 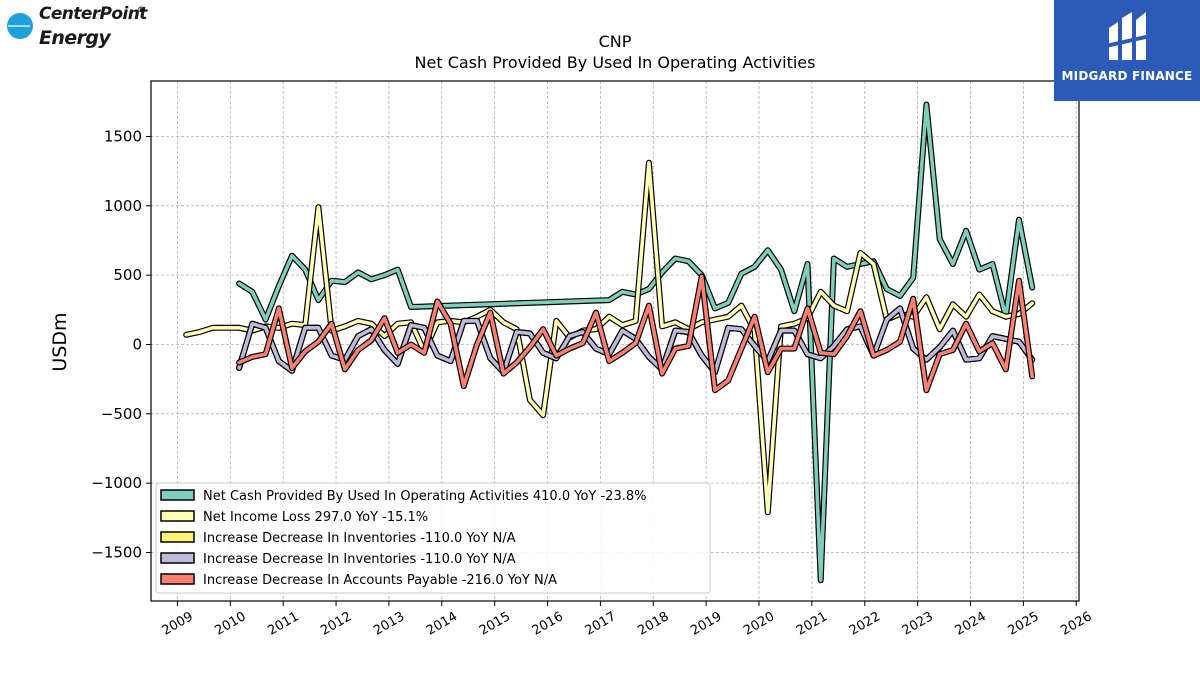 I want to click on centerpoint-logo-mark: ®, so click(x=141, y=9).